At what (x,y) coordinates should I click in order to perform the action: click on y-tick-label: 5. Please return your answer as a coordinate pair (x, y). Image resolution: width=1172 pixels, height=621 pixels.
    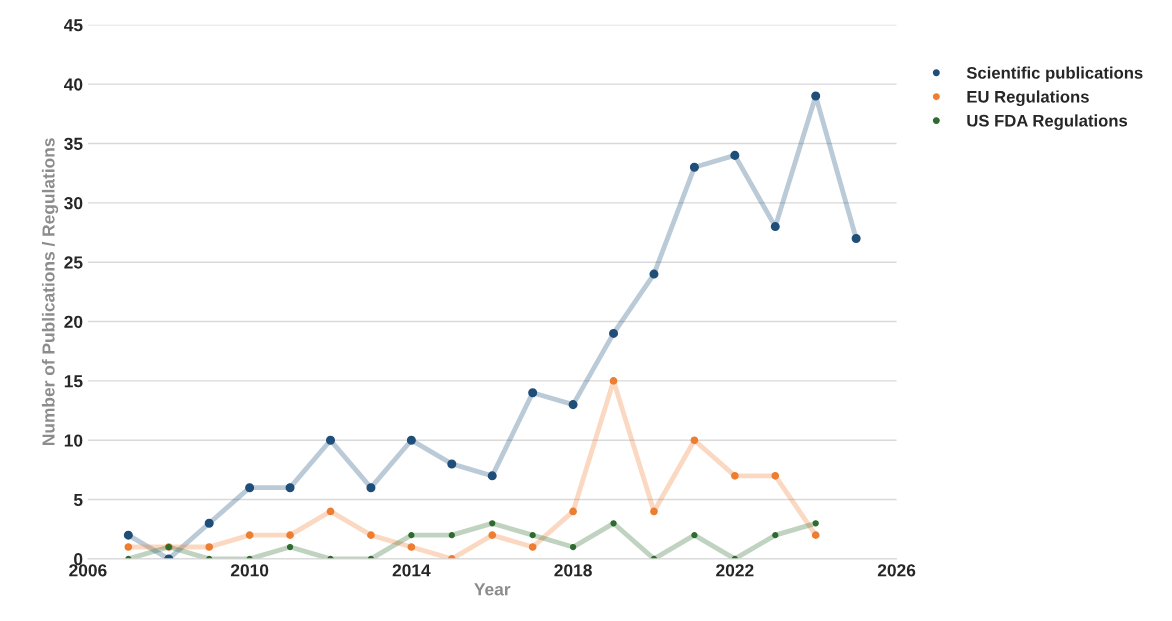
    Looking at the image, I should click on (78, 500).